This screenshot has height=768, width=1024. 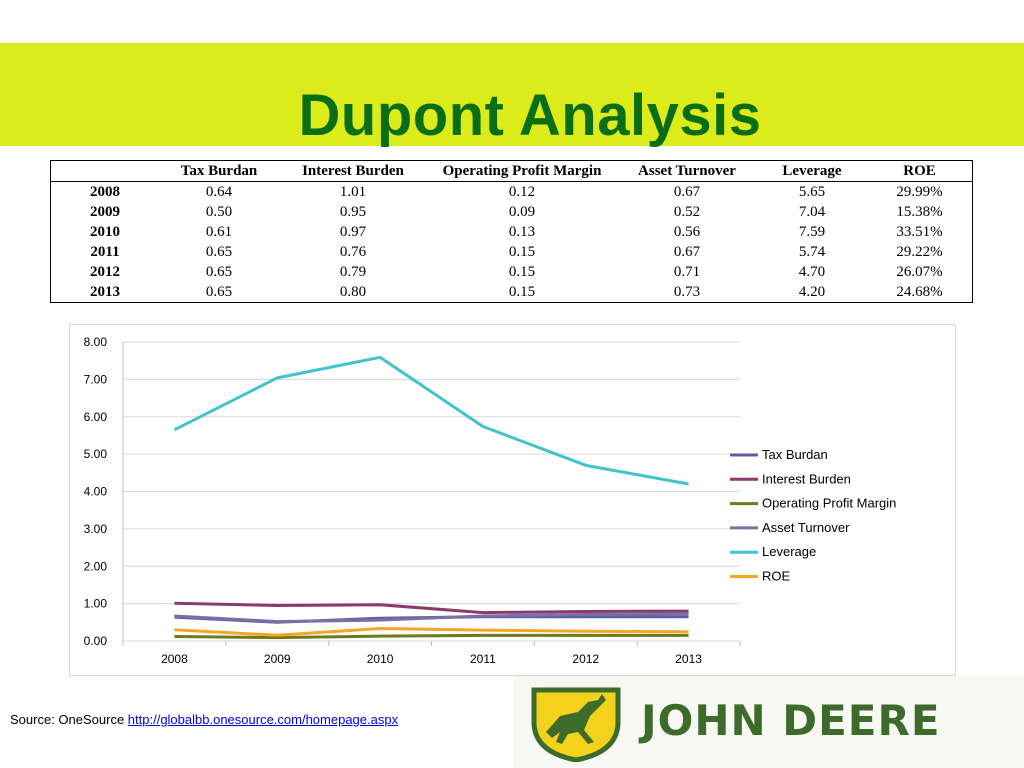 I want to click on y-tick-label: 8.00, so click(x=96, y=342).